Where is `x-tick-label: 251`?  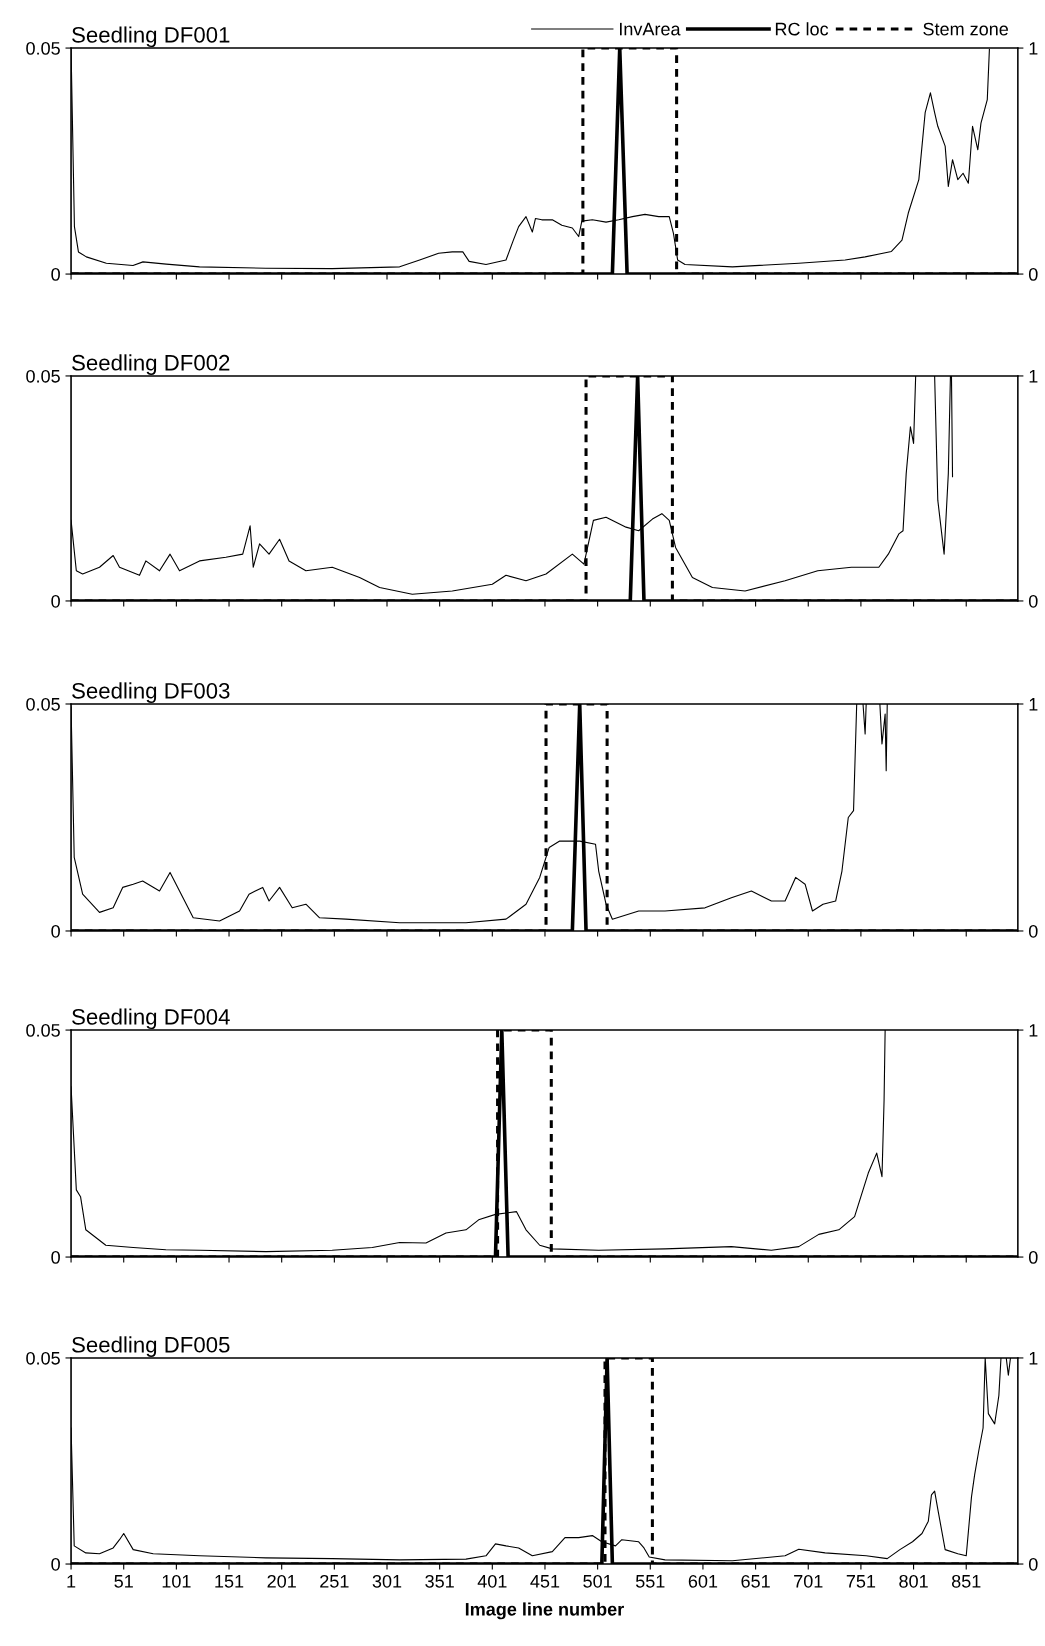 x-tick-label: 251 is located at coordinates (334, 1581).